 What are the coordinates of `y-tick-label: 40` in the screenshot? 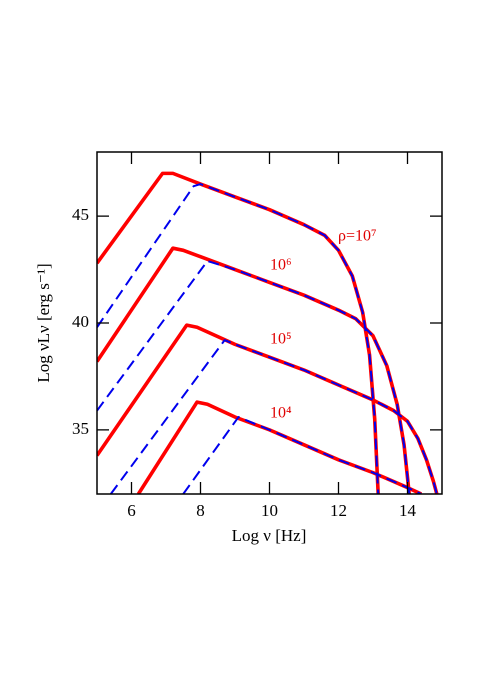 It's located at (80, 321).